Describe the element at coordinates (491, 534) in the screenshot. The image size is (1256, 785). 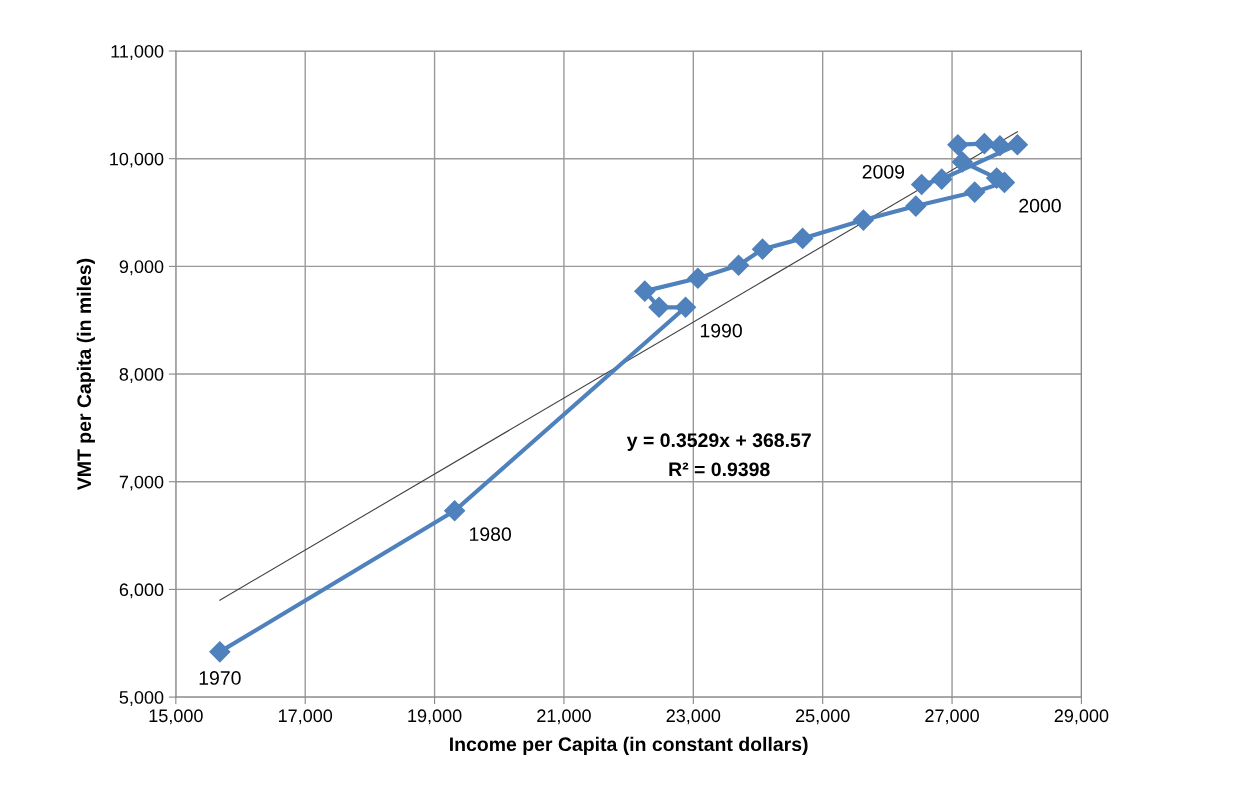
I see `annotation: 1980` at that location.